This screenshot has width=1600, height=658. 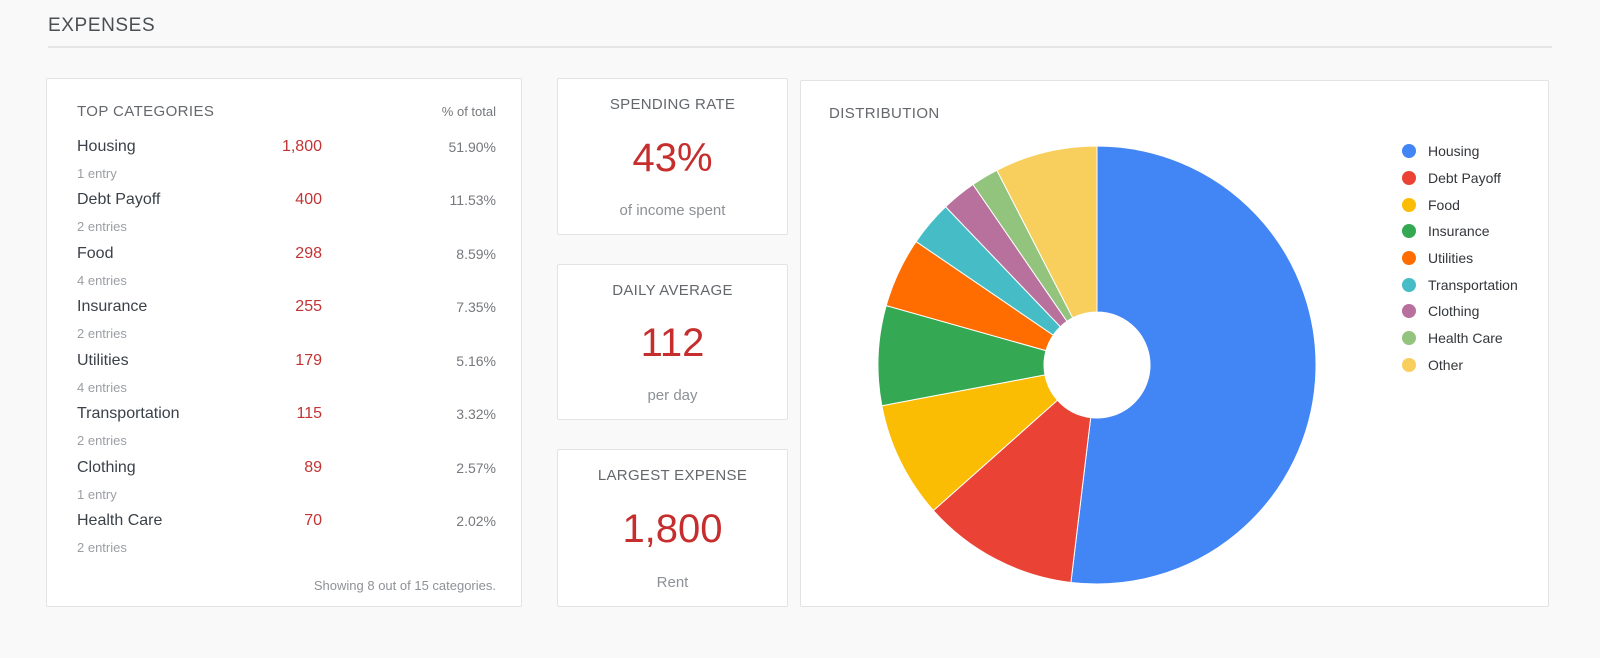 What do you see at coordinates (106, 146) in the screenshot?
I see `category-name: Housing` at bounding box center [106, 146].